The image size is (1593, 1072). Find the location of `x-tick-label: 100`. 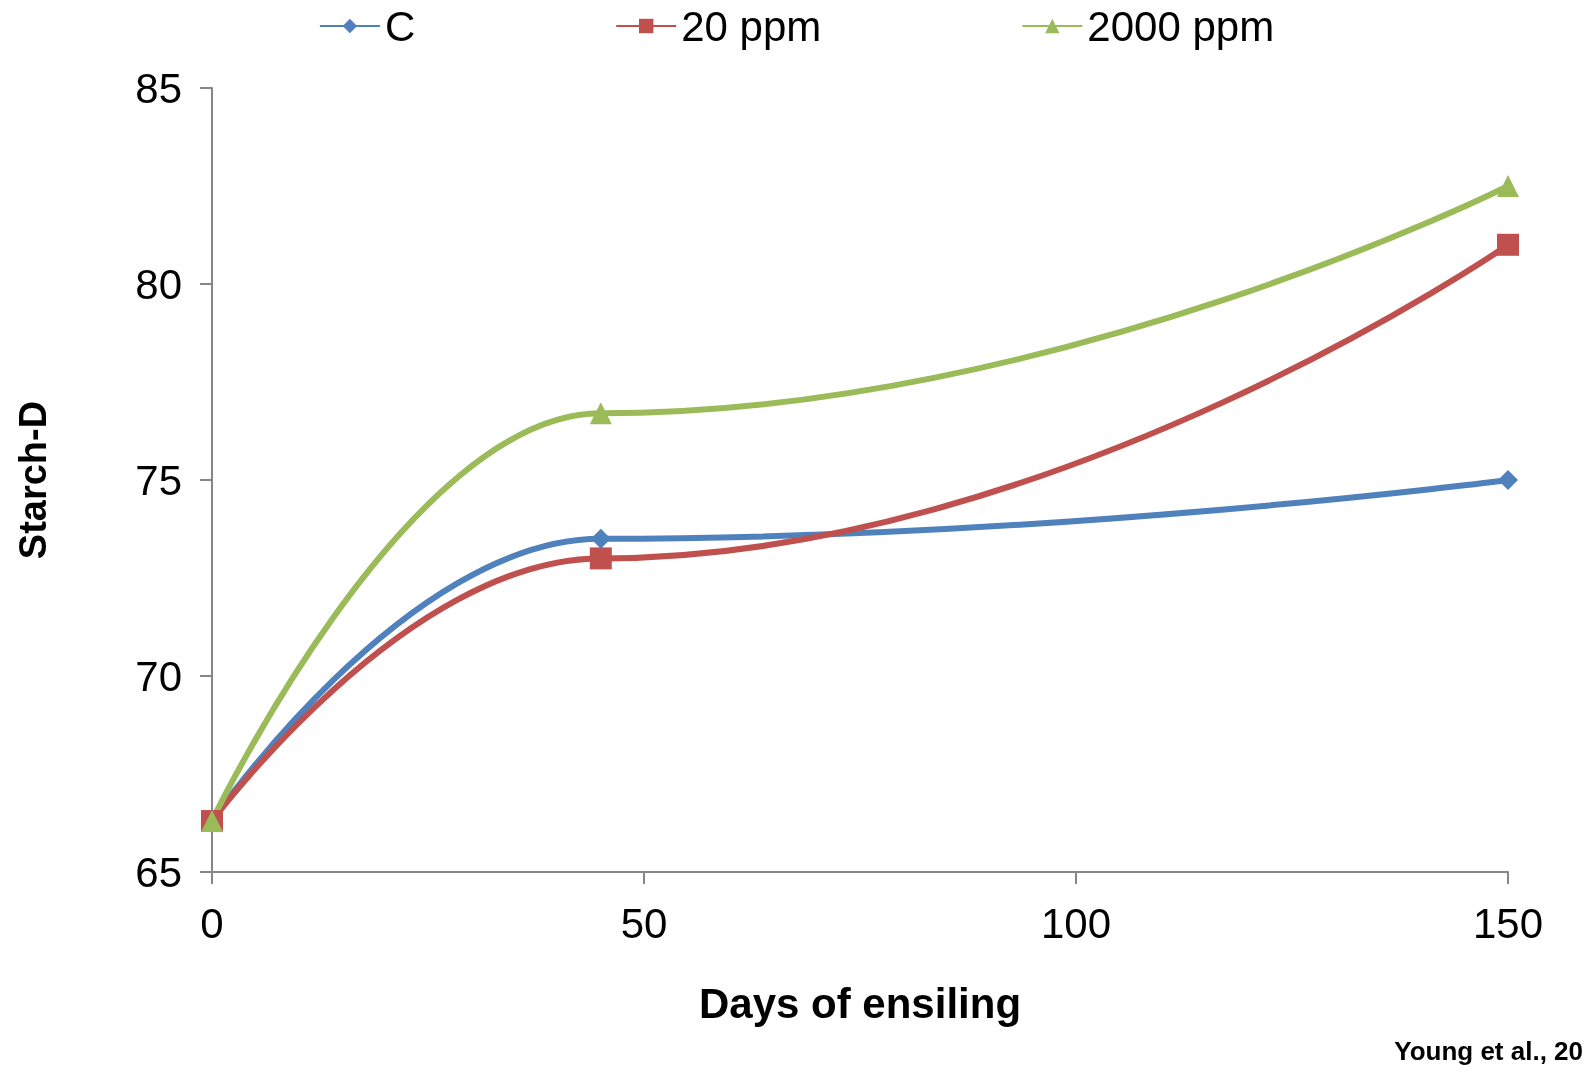

x-tick-label: 100 is located at coordinates (1076, 923).